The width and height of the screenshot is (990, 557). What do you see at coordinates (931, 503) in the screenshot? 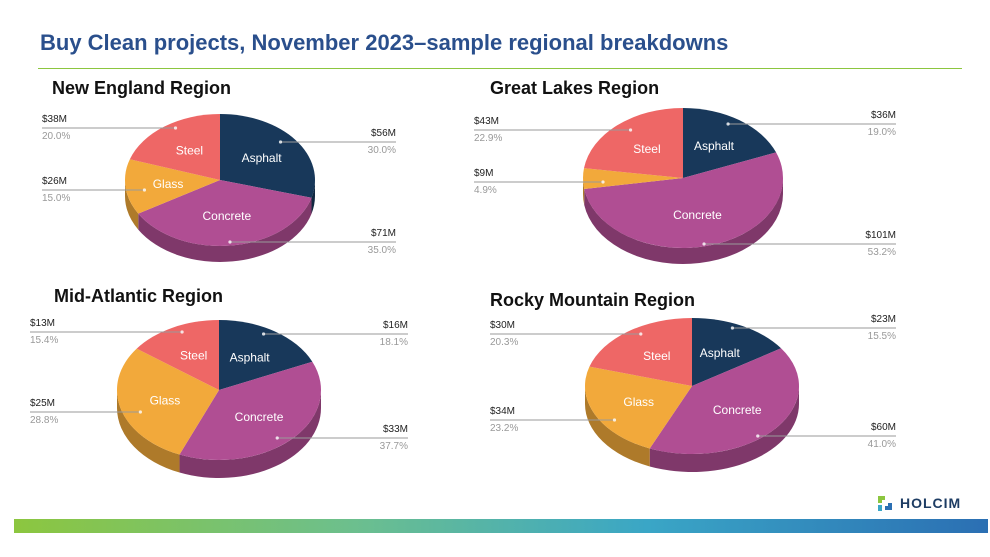
I see `brand-name: HOLCIM` at bounding box center [931, 503].